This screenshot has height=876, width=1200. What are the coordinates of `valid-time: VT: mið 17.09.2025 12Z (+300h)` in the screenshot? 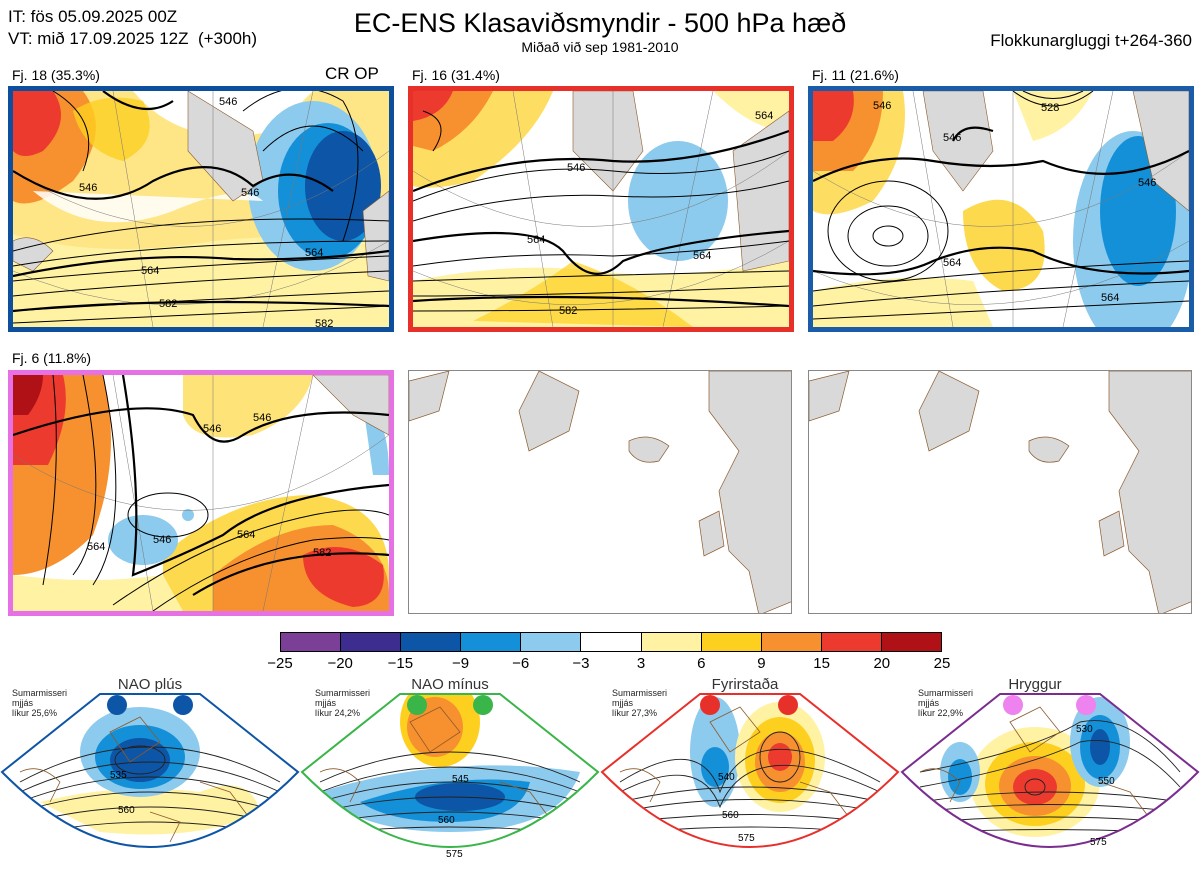 It's located at (133, 38).